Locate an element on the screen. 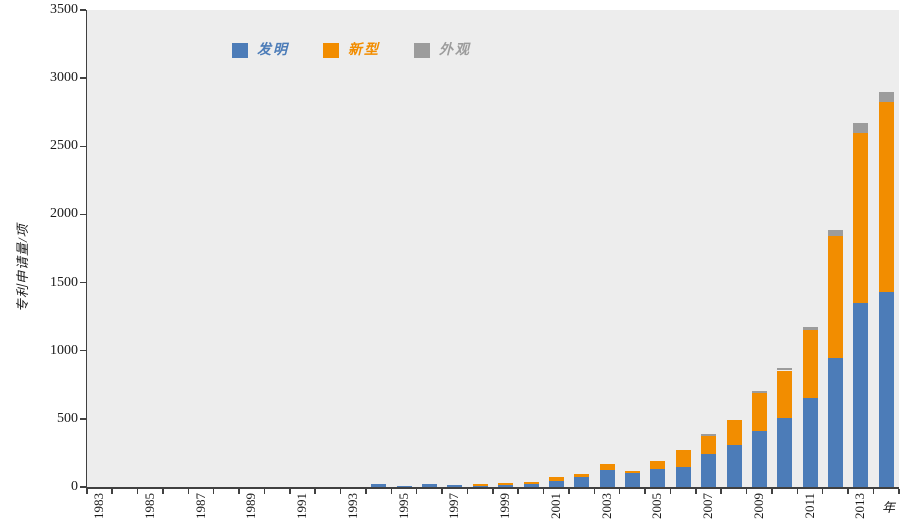  bar-2009-外观 is located at coordinates (759, 391).